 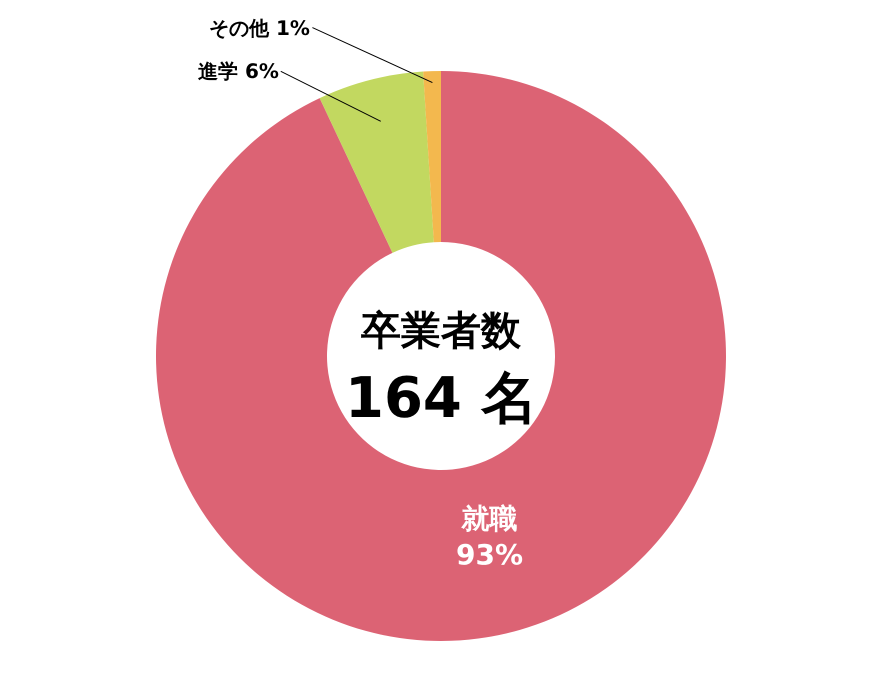 I want to click on slice-label: その他 1%, so click(x=259, y=28).